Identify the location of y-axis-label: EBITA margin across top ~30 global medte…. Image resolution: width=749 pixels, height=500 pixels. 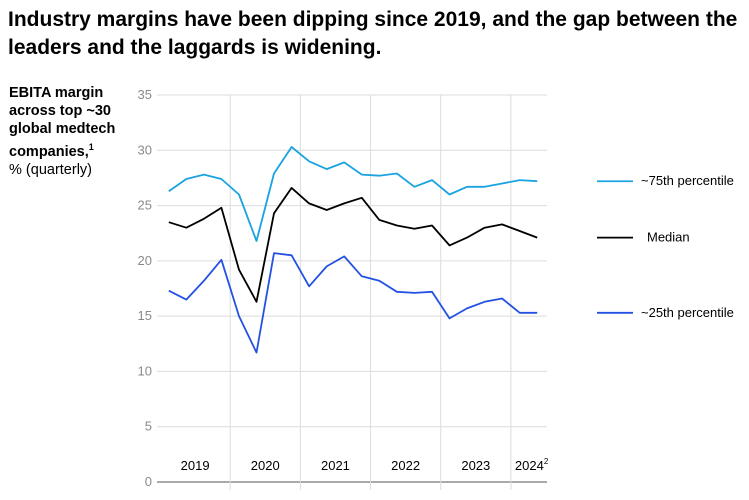
(69, 131).